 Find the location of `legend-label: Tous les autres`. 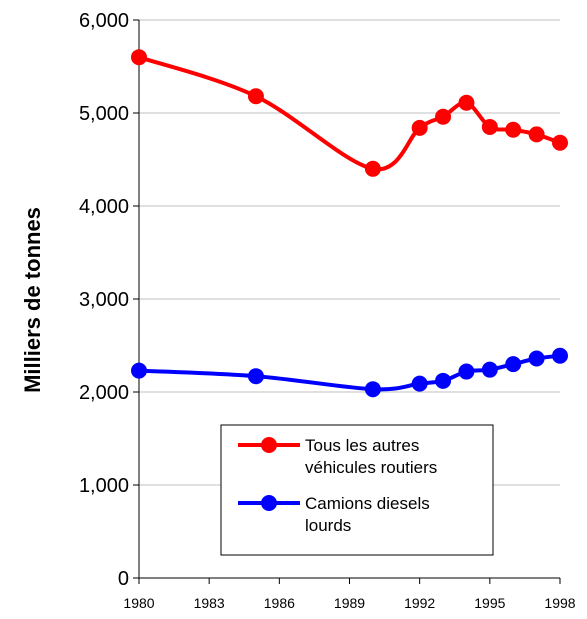

legend-label: Tous les autres is located at coordinates (362, 445).